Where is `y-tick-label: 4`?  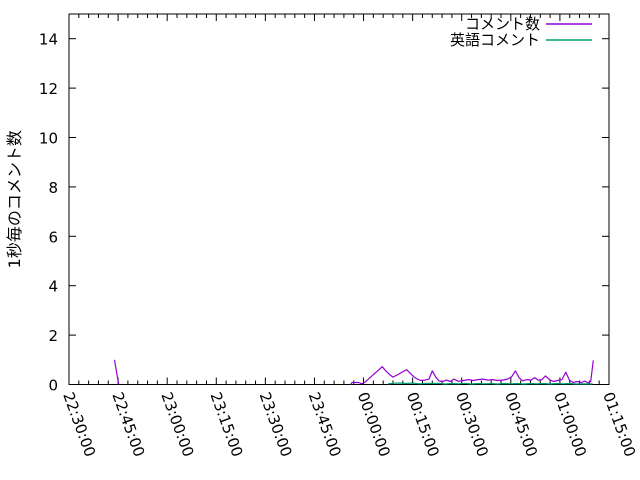 y-tick-label: 4 is located at coordinates (53, 287).